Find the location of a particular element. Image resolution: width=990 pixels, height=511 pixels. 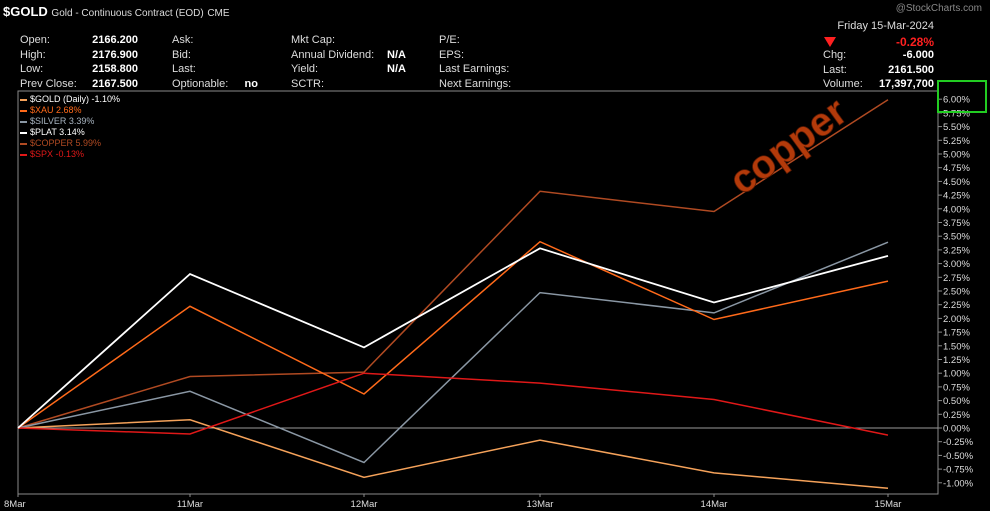

y-tick-label: 3.75% is located at coordinates (956, 223).